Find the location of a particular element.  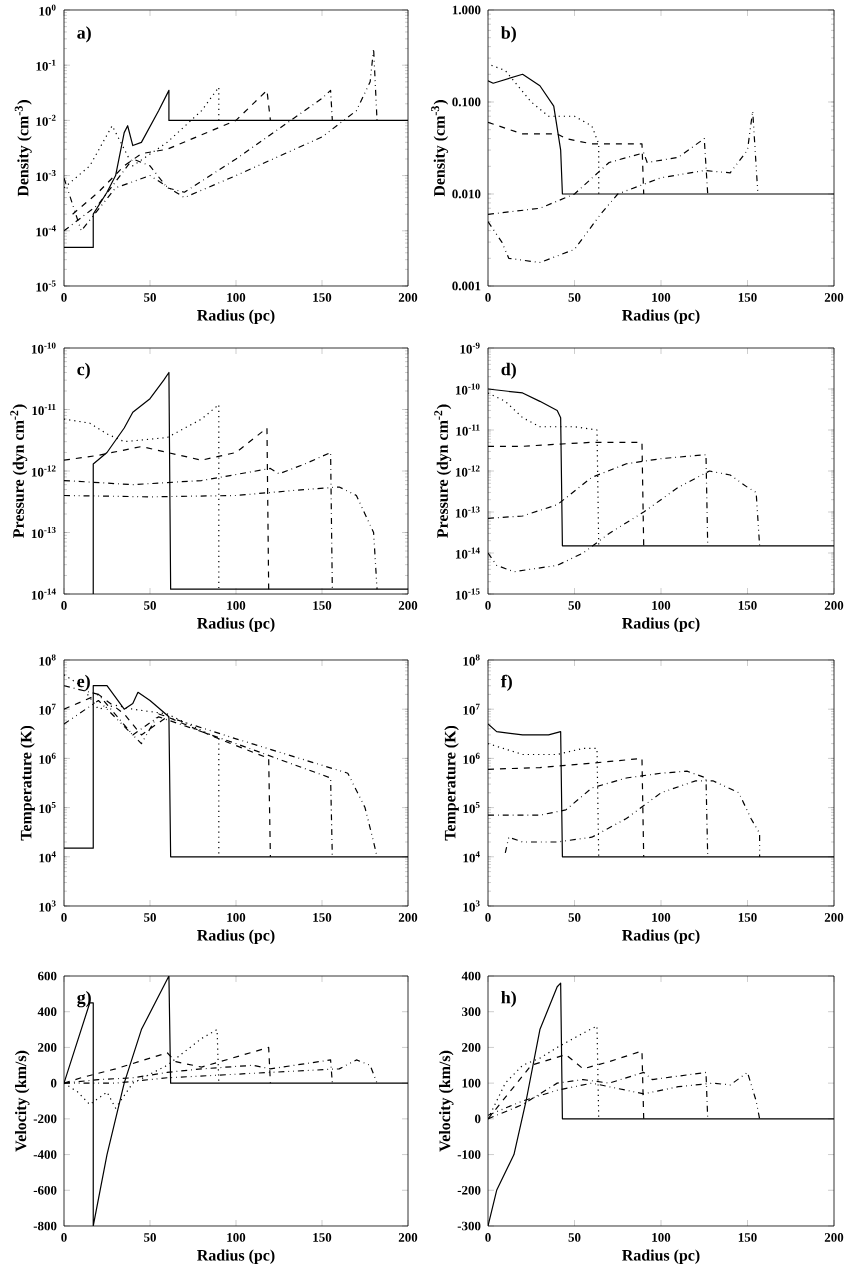

annotation: h) is located at coordinates (508, 999).